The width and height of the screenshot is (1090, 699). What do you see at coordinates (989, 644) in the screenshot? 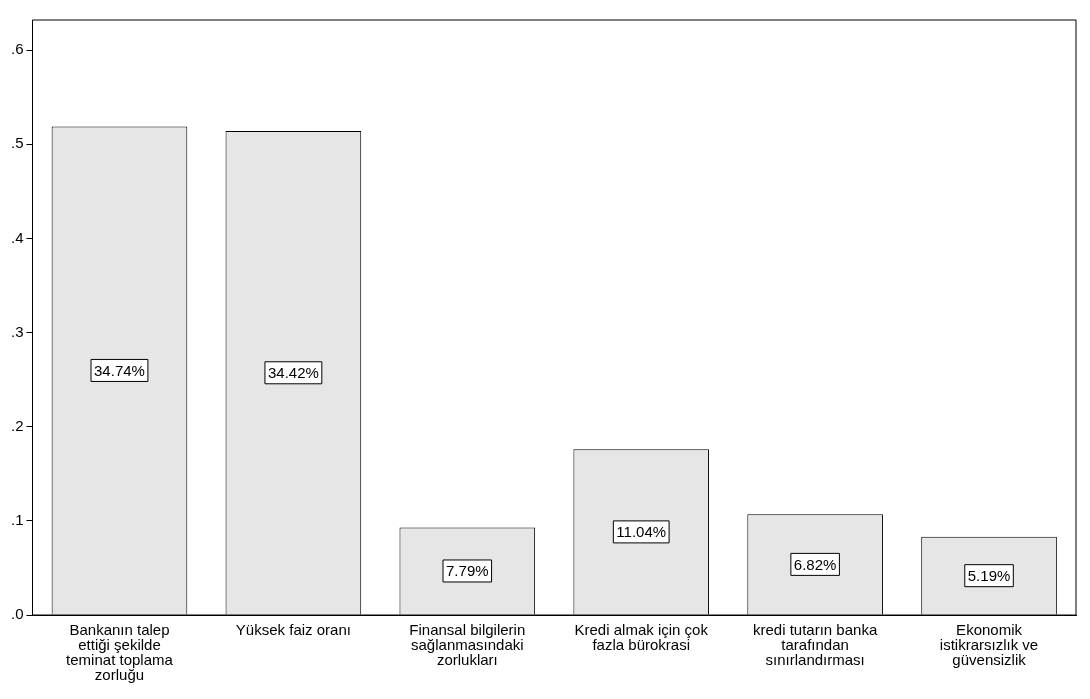
I see `x-tick-label: Ekonomik istikrarsızlık ve güvensizlik` at bounding box center [989, 644].